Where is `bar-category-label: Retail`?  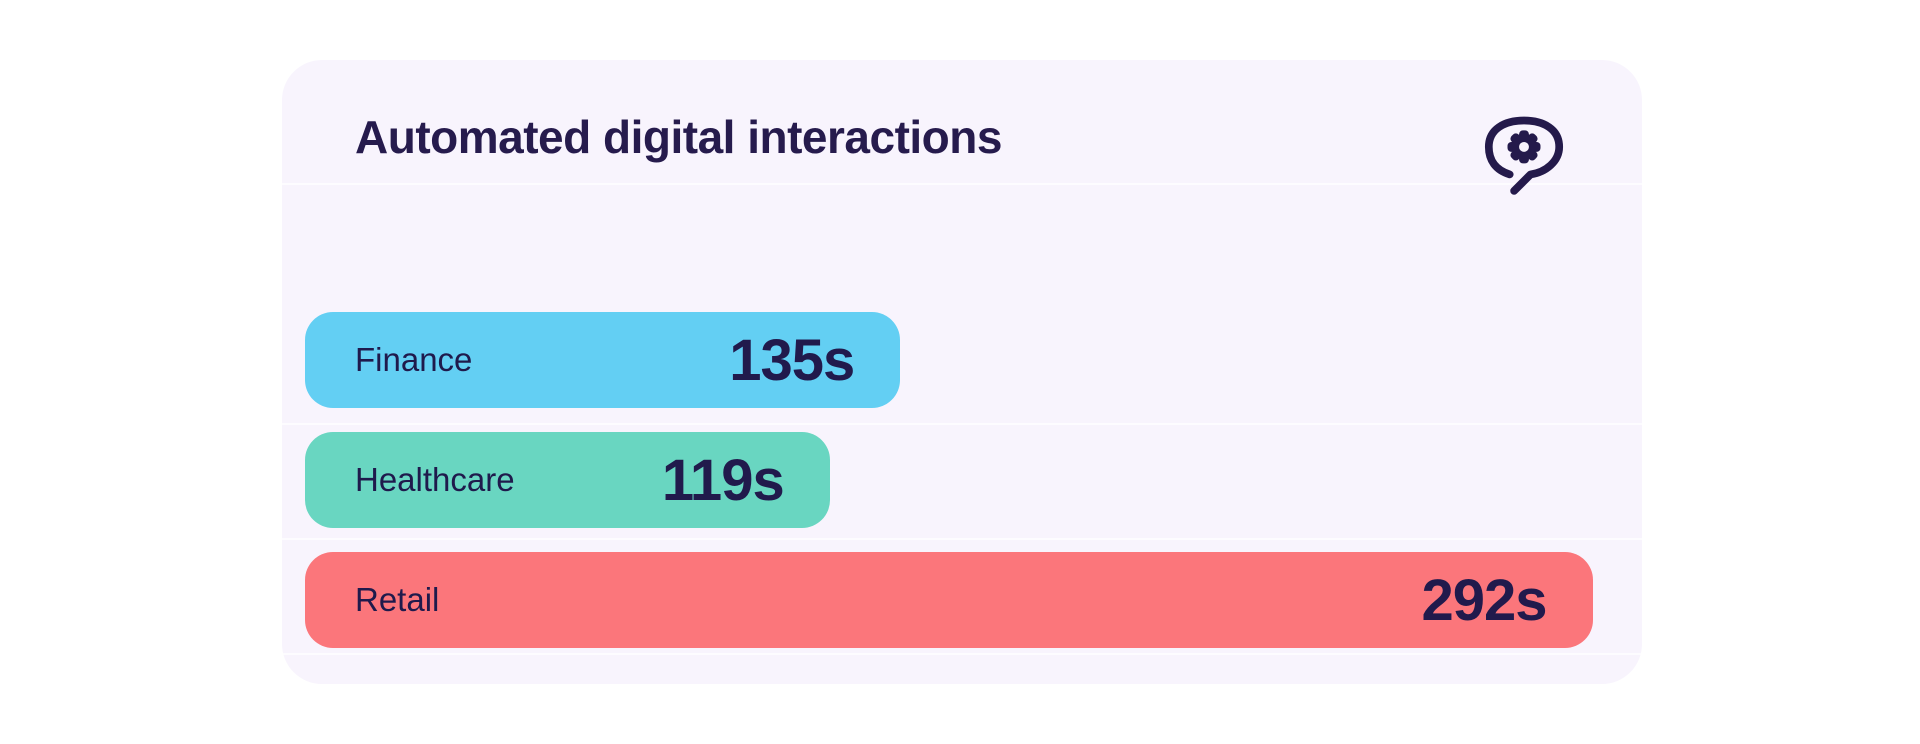 bar-category-label: Retail is located at coordinates (397, 599).